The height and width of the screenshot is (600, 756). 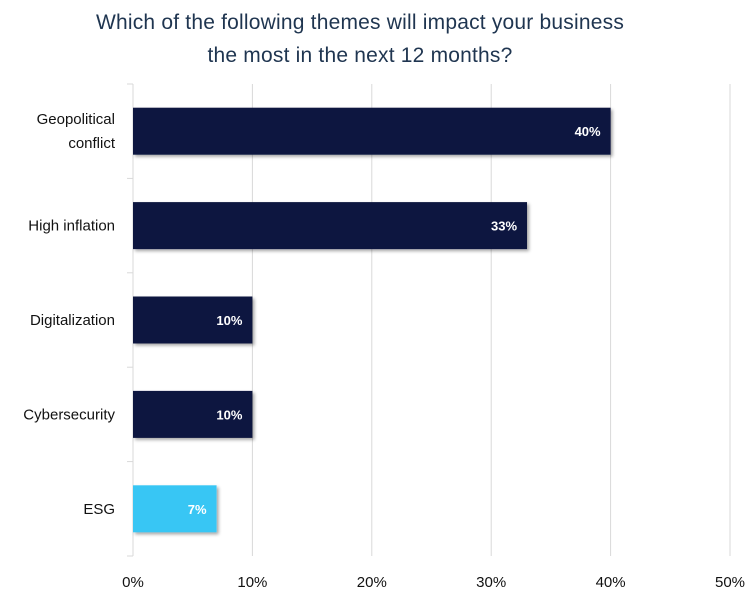 I want to click on x-tick-label: 40%, so click(x=611, y=582).